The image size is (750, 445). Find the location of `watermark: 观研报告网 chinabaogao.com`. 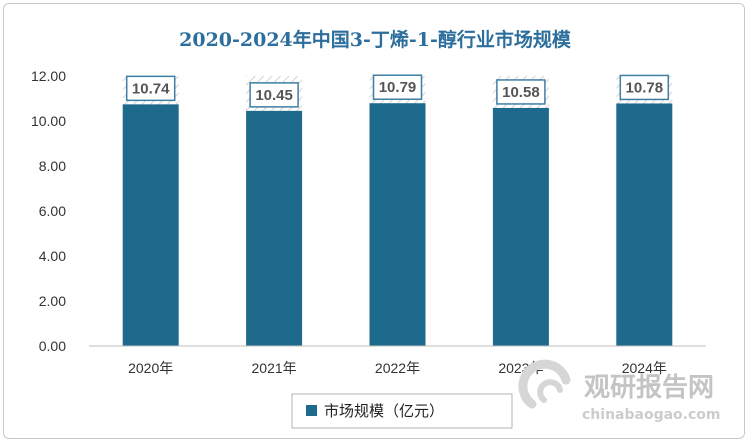

watermark: 观研报告网 chinabaogao.com is located at coordinates (619, 391).